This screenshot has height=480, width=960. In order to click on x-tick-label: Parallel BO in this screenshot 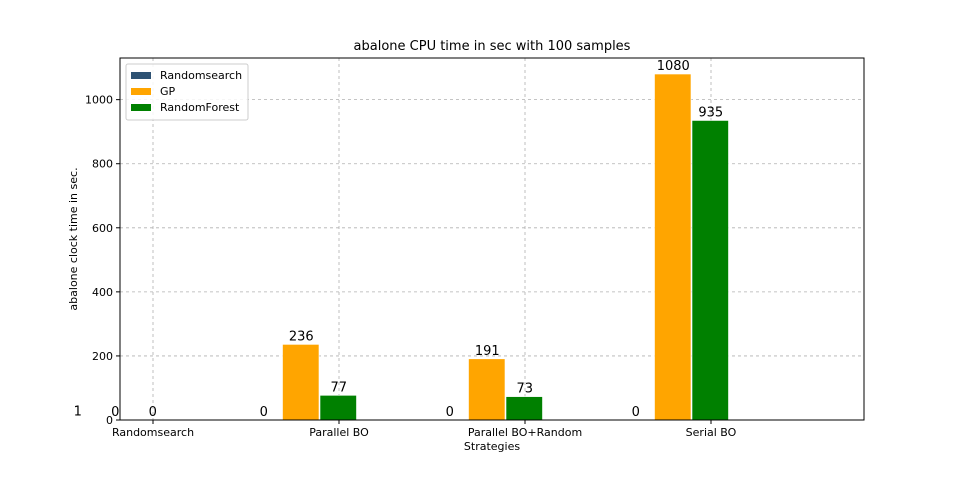, I will do `click(339, 432)`.